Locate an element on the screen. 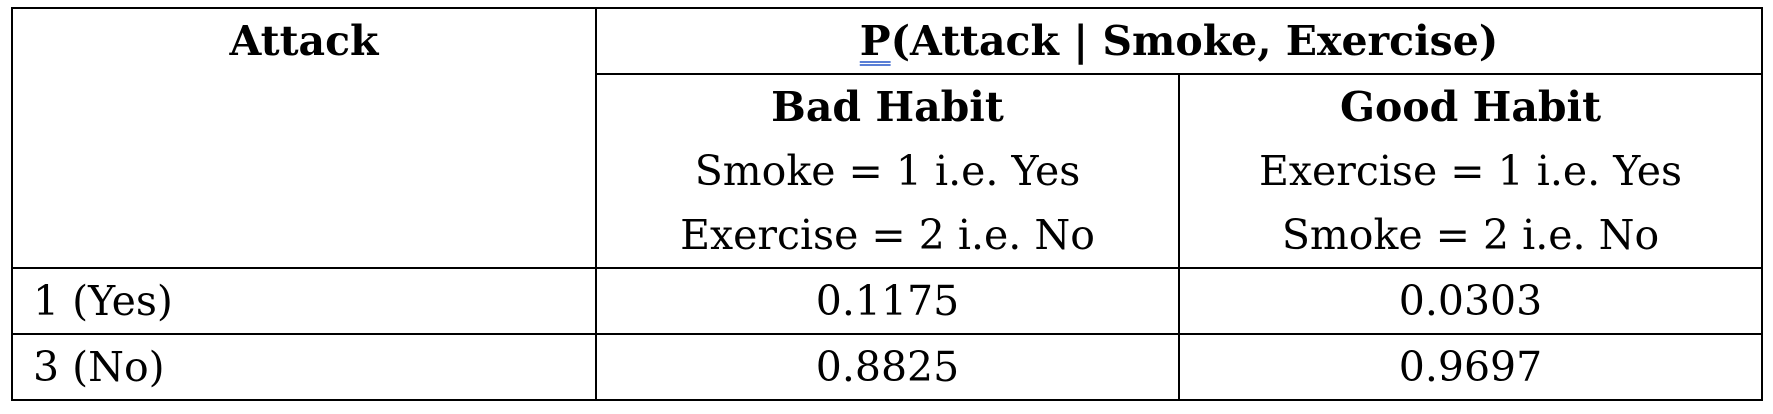 This screenshot has height=414, width=1773. good-habit-condition-exercise: Exercise = 1 i.e. Yes is located at coordinates (1470, 171).